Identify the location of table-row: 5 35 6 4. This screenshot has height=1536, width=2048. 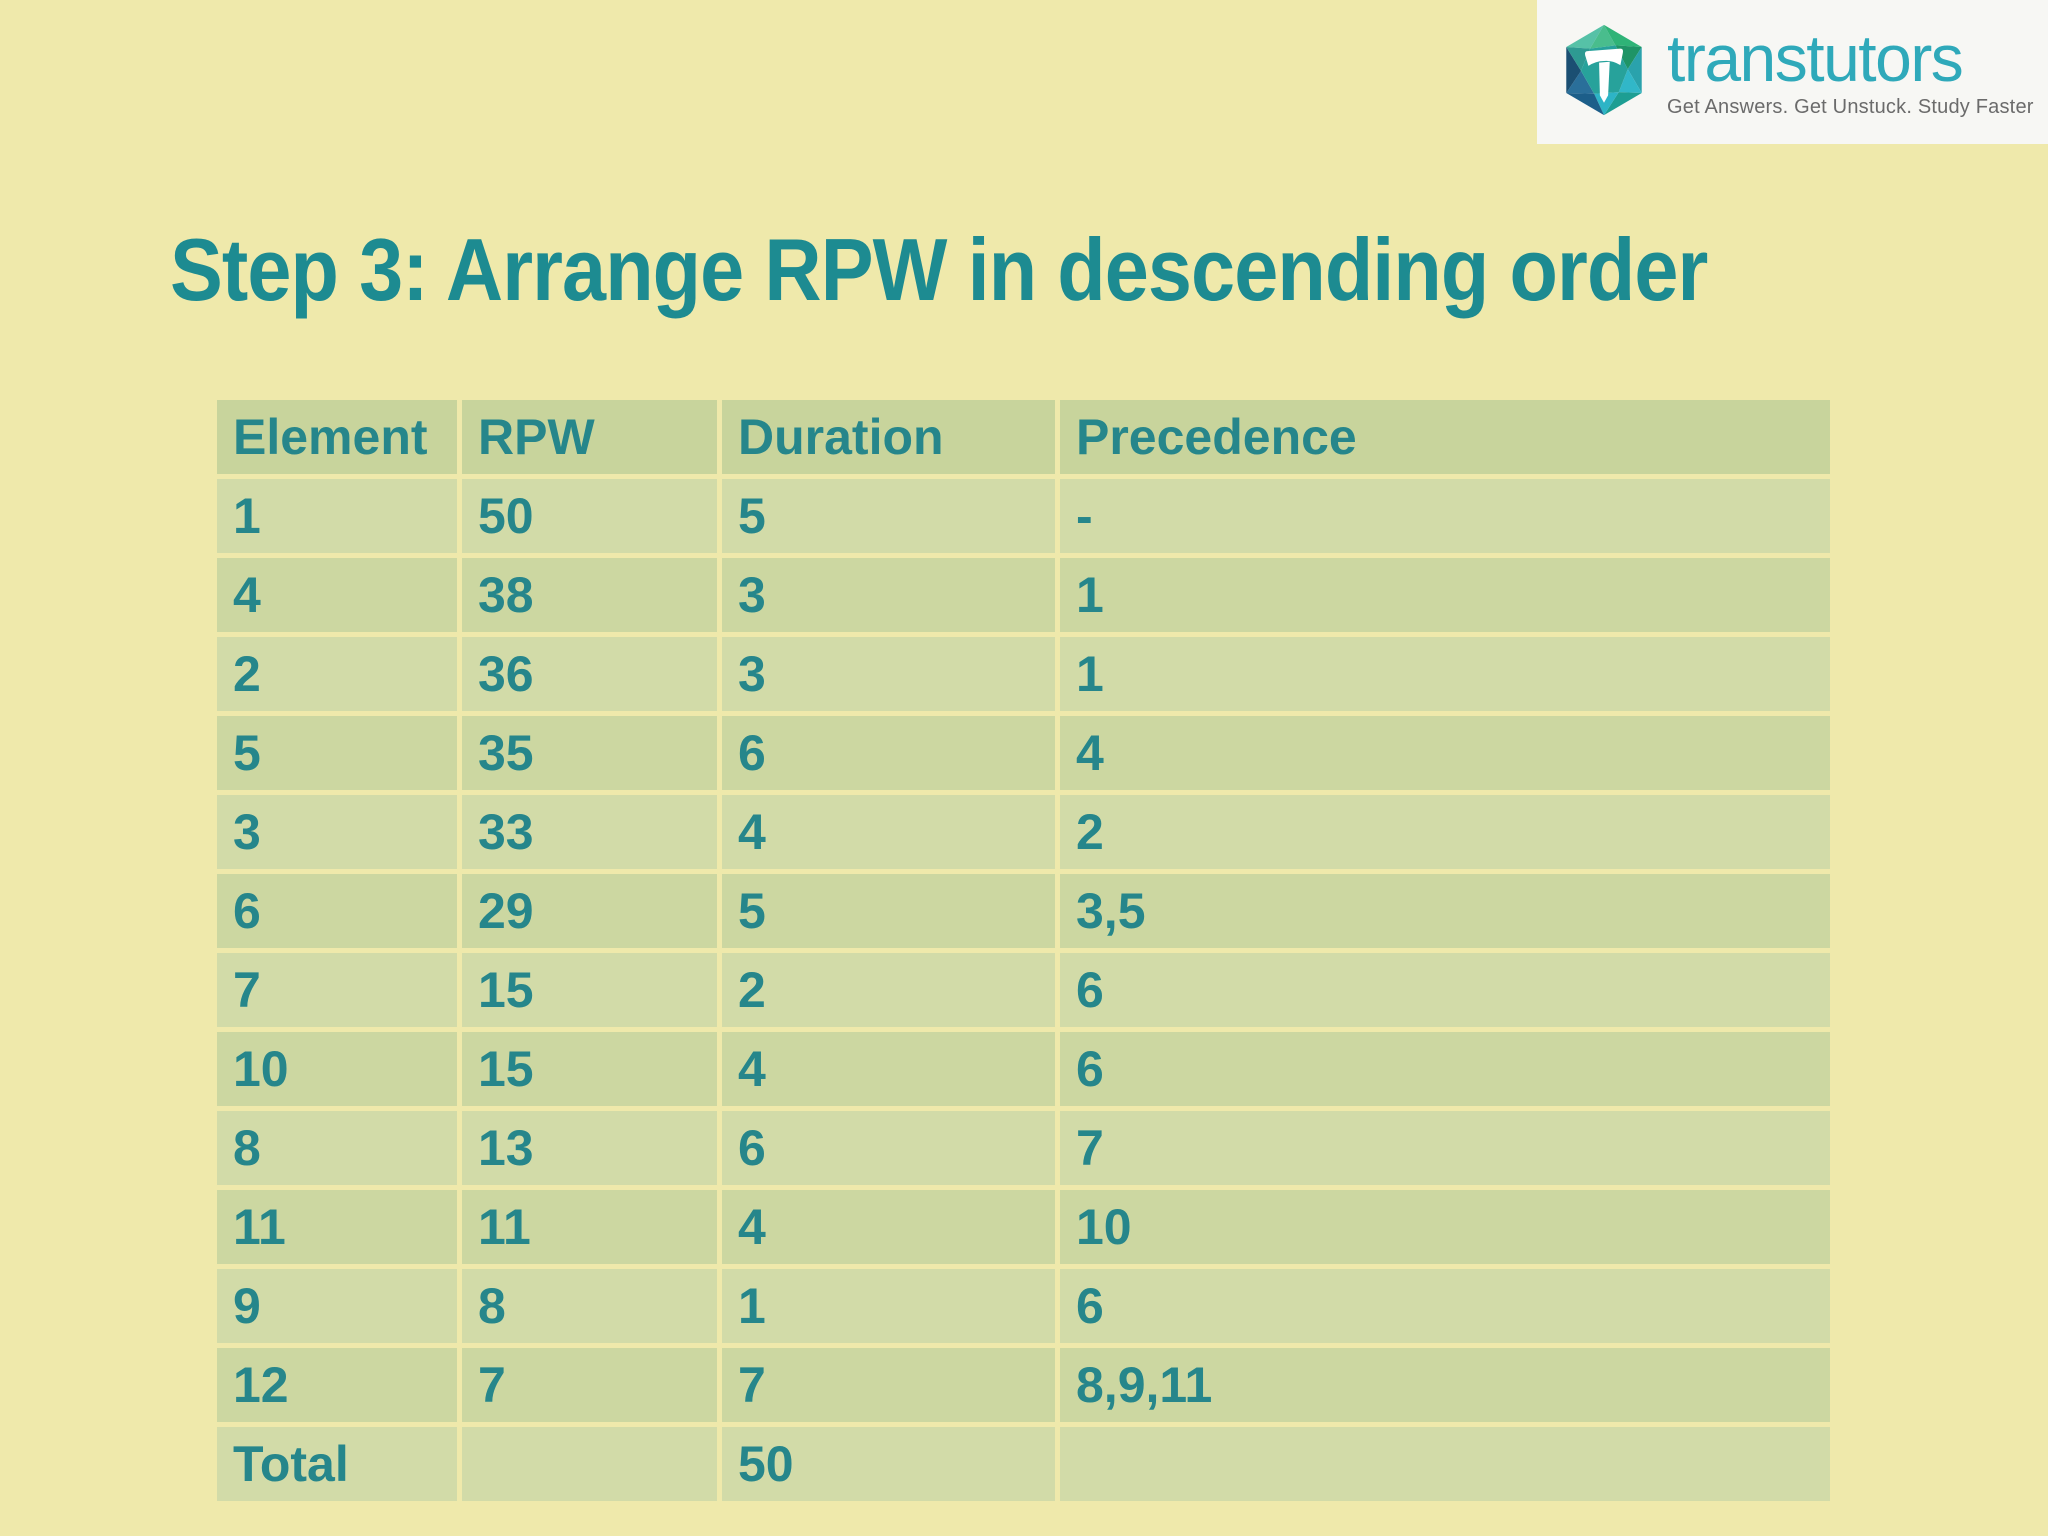
(1023, 753).